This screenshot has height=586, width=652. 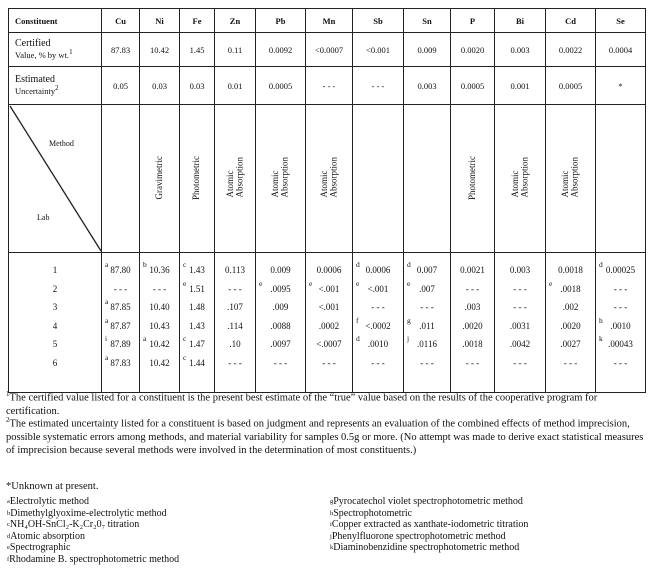 I want to click on method-line: Absorption, so click(x=284, y=177).